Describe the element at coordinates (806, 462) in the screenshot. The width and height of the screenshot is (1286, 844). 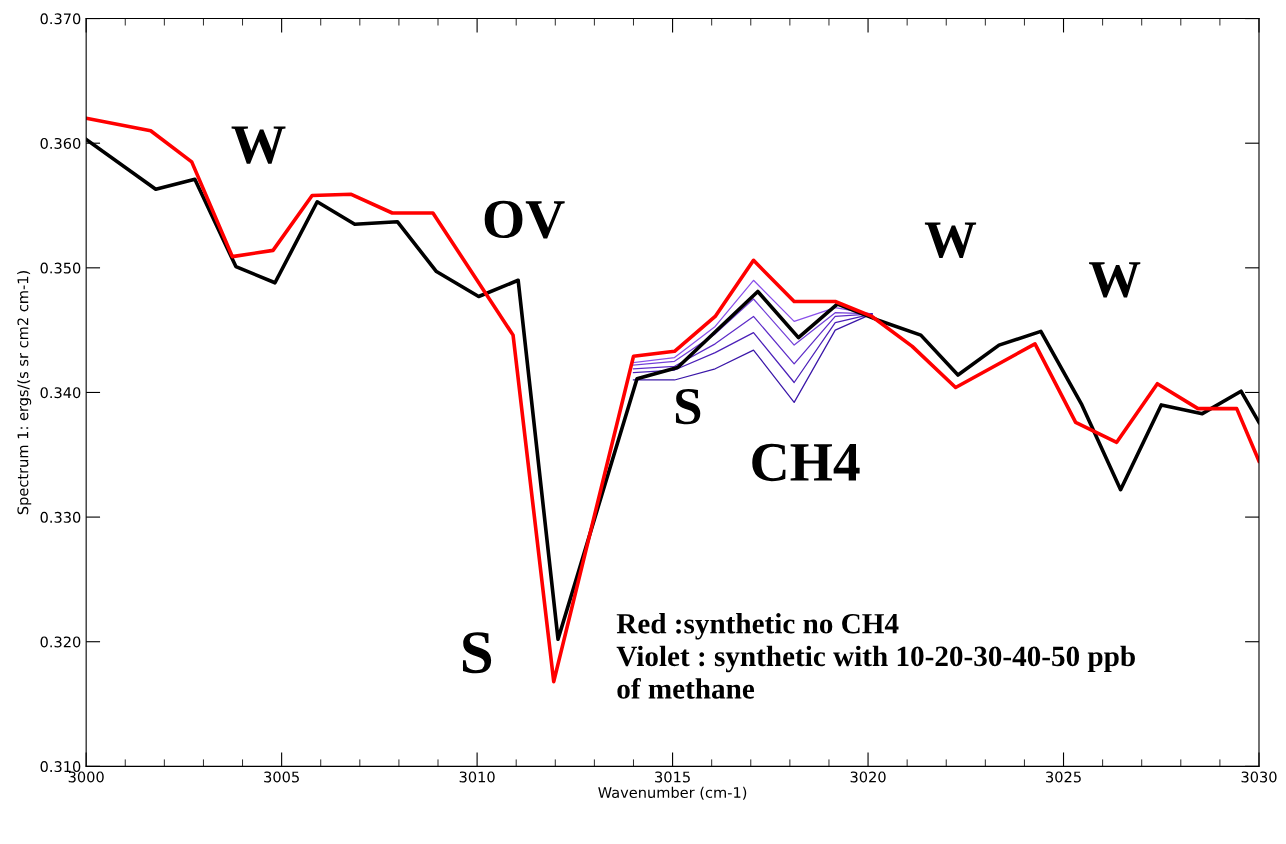
I see `annotation: CH4` at that location.